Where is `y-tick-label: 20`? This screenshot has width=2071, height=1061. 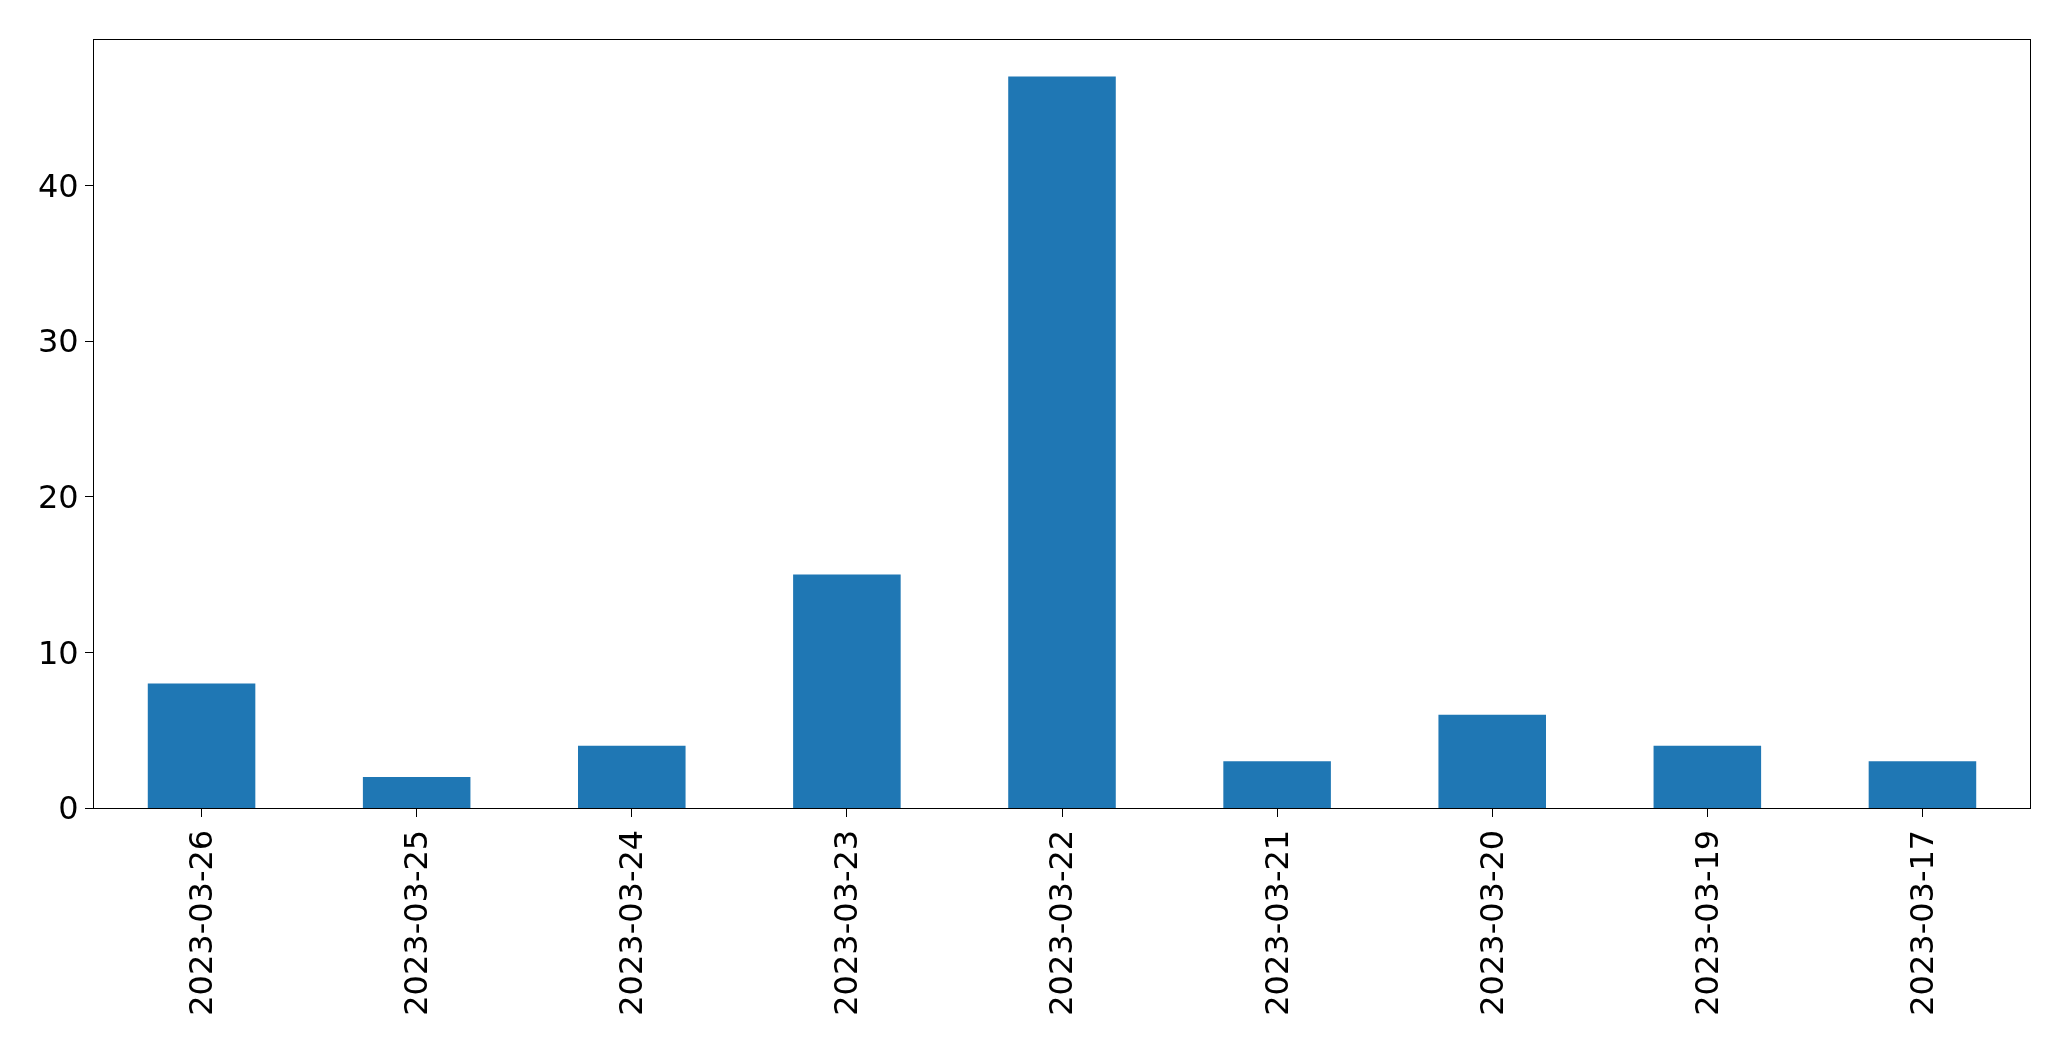
y-tick-label: 20 is located at coordinates (58, 496).